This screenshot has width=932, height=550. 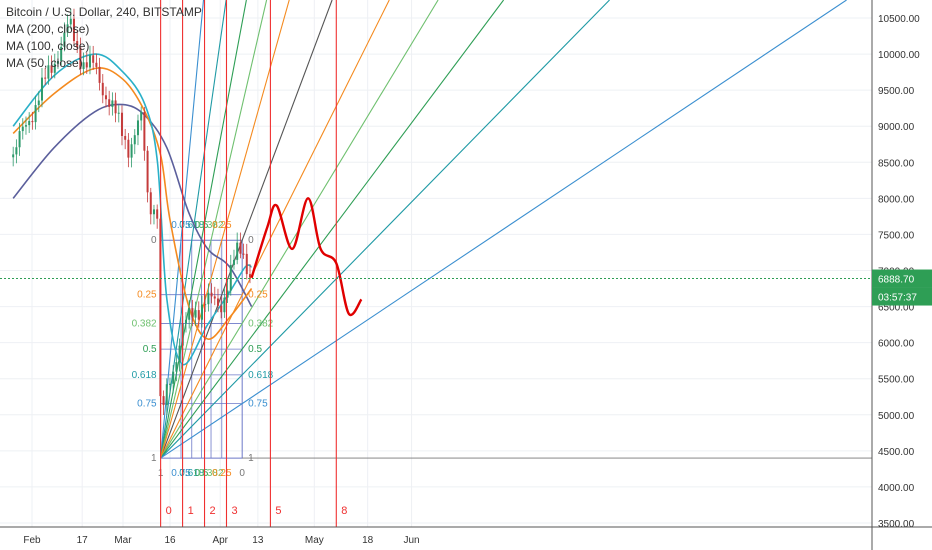 What do you see at coordinates (251, 240) in the screenshot?
I see `fan-label-right: 0` at bounding box center [251, 240].